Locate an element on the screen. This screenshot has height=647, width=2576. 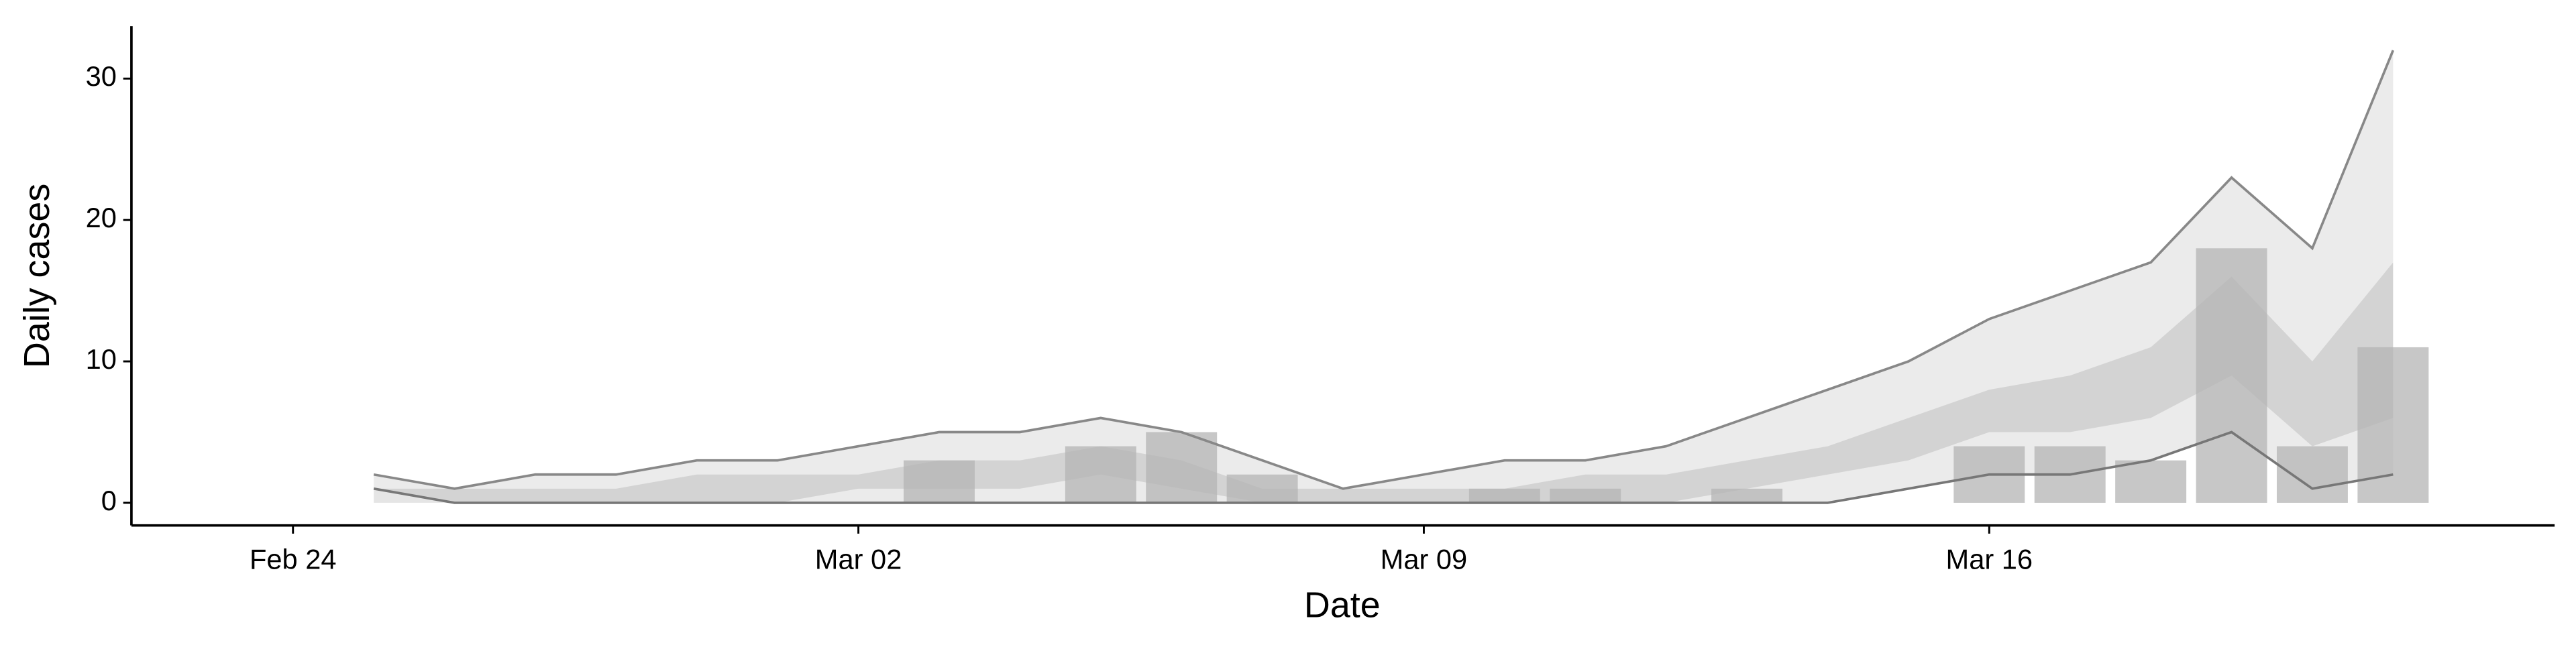
y-axis-title: Daily cases is located at coordinates (37, 276).